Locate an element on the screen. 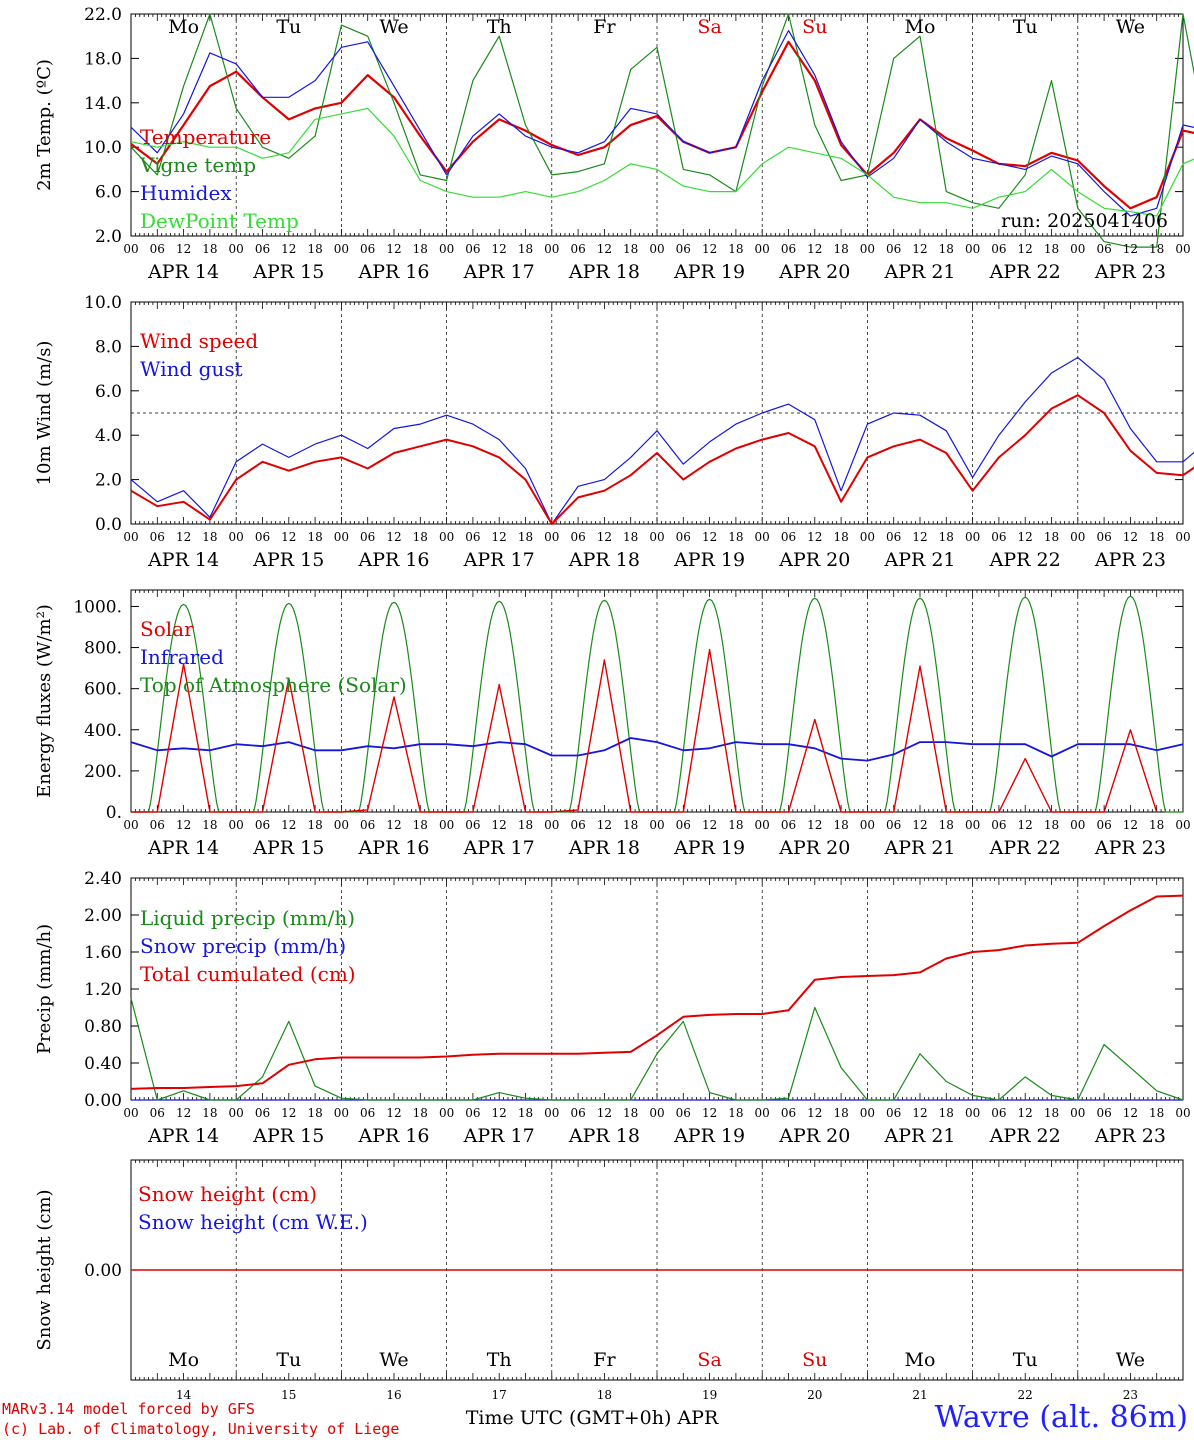 This screenshot has width=1194, height=1440. date-label: APR 15 is located at coordinates (288, 1136).